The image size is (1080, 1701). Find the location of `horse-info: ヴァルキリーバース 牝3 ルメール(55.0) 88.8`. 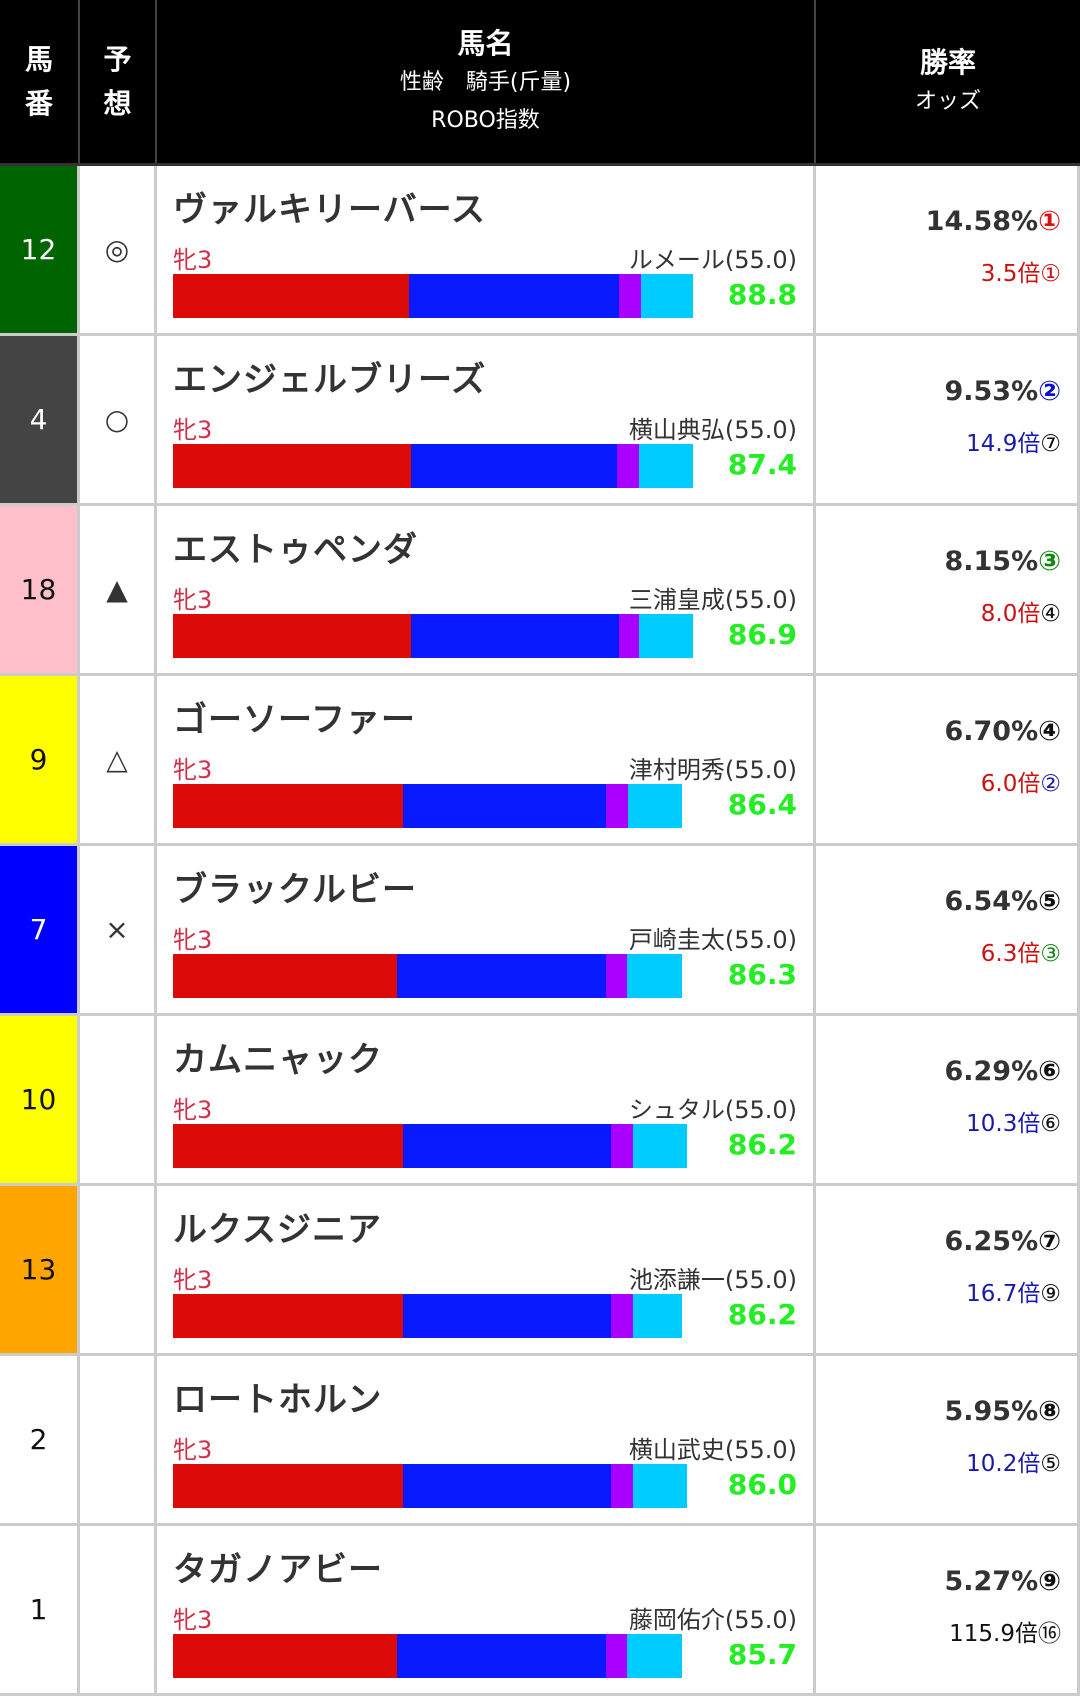

horse-info: ヴァルキリーバース 牝3 ルメール(55.0) 88.8 is located at coordinates (486, 249).